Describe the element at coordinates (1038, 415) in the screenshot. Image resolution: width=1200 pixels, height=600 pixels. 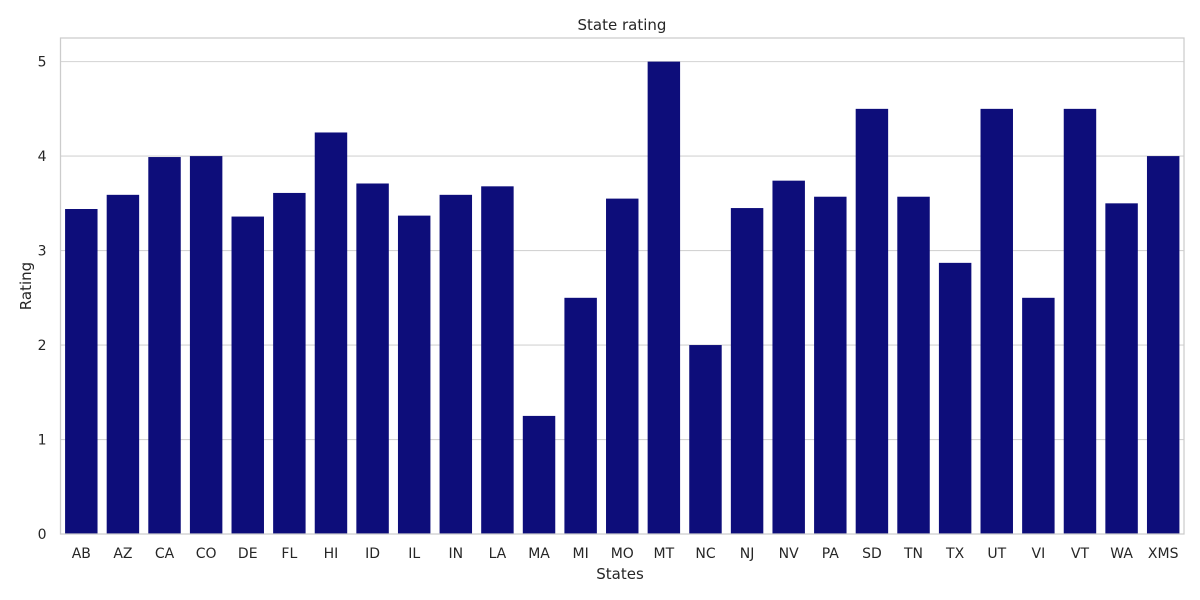
I see `bar-vi` at that location.